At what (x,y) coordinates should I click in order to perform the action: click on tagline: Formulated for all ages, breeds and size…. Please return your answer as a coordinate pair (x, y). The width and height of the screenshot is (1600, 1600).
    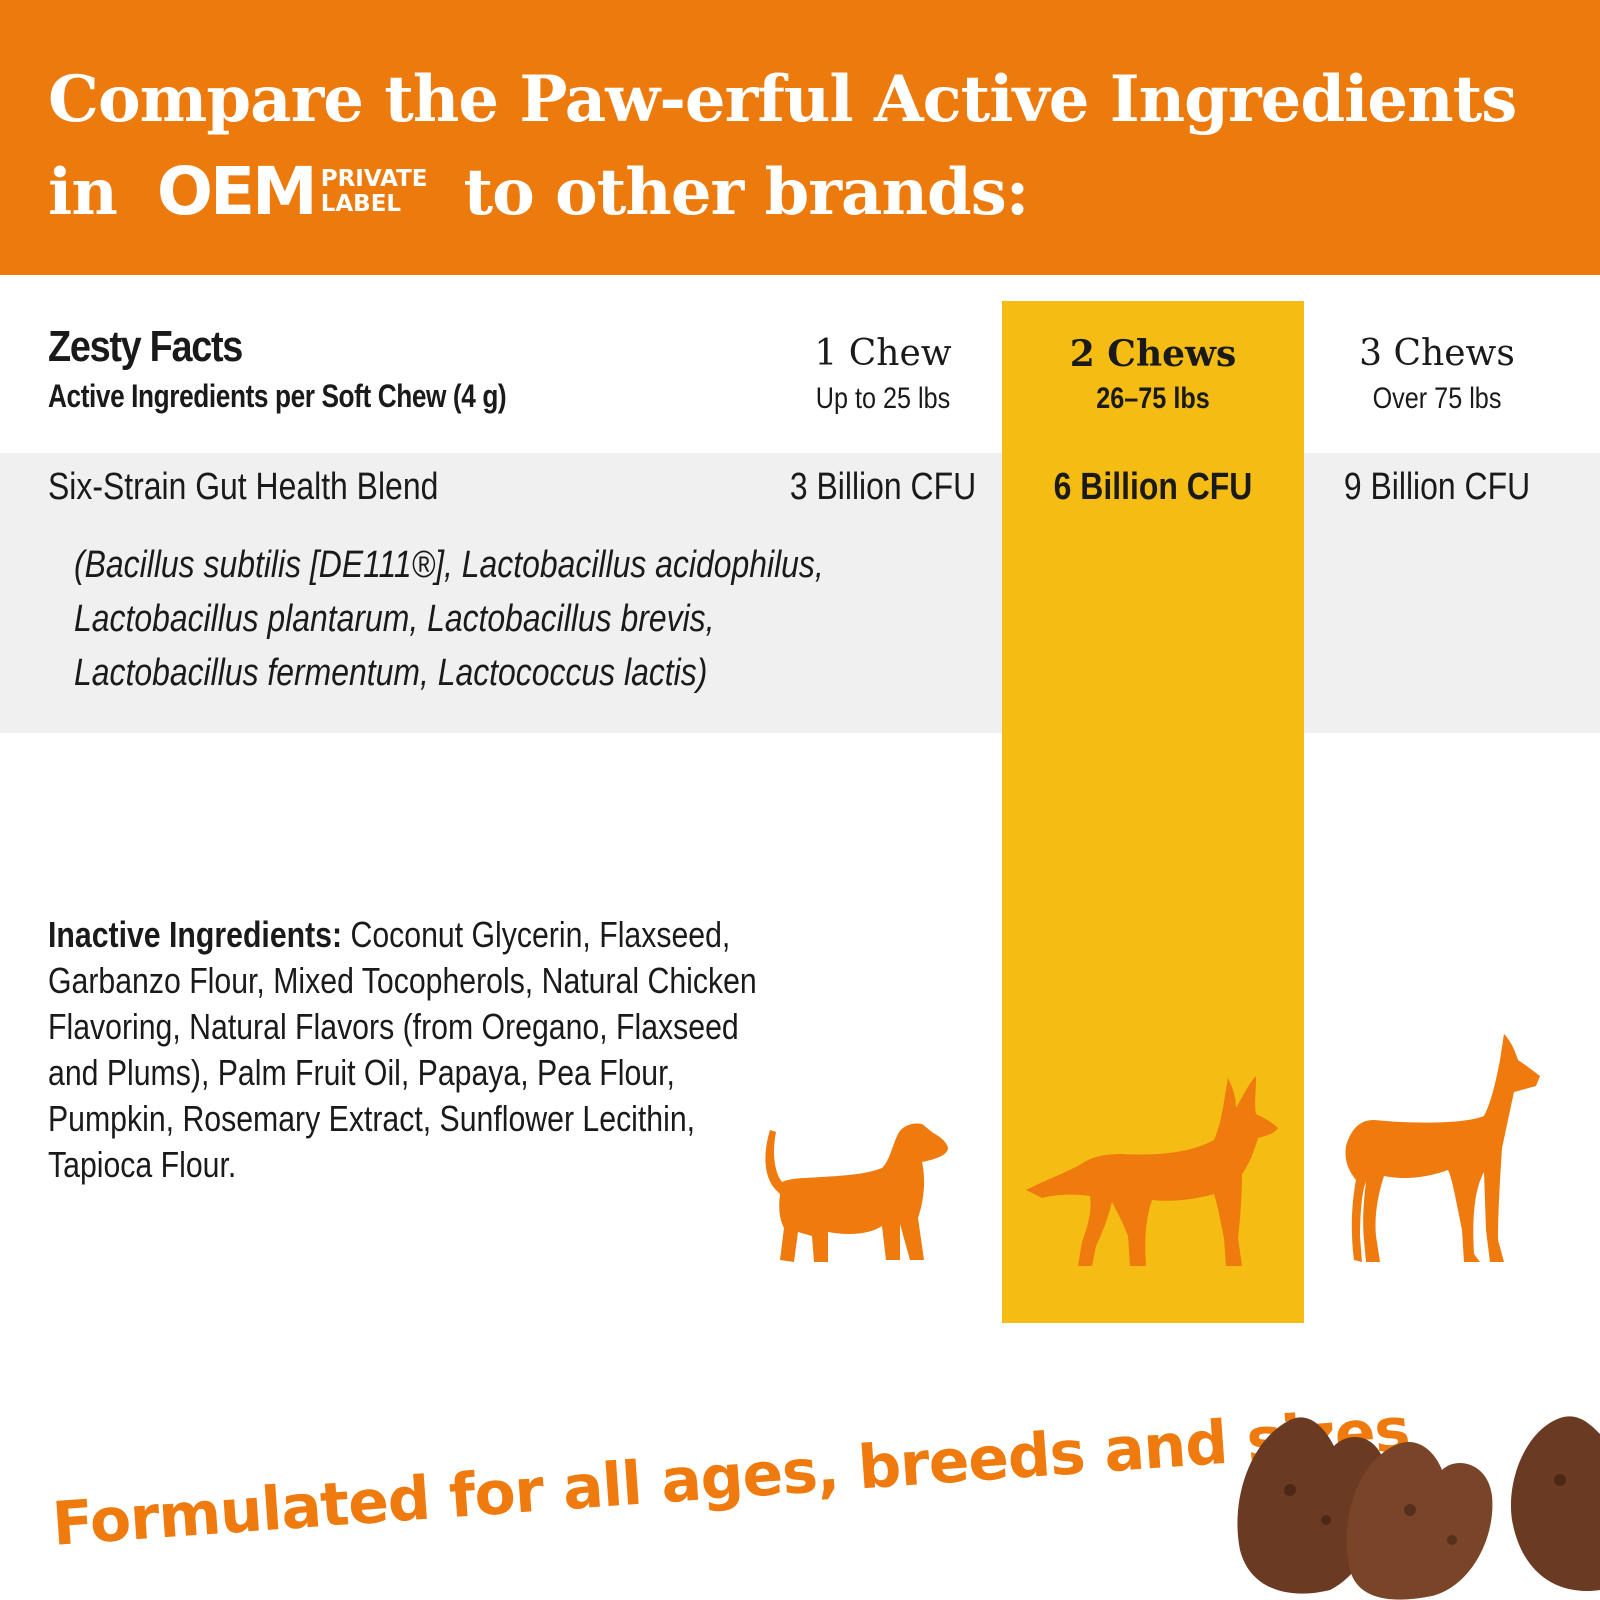
    Looking at the image, I should click on (731, 1477).